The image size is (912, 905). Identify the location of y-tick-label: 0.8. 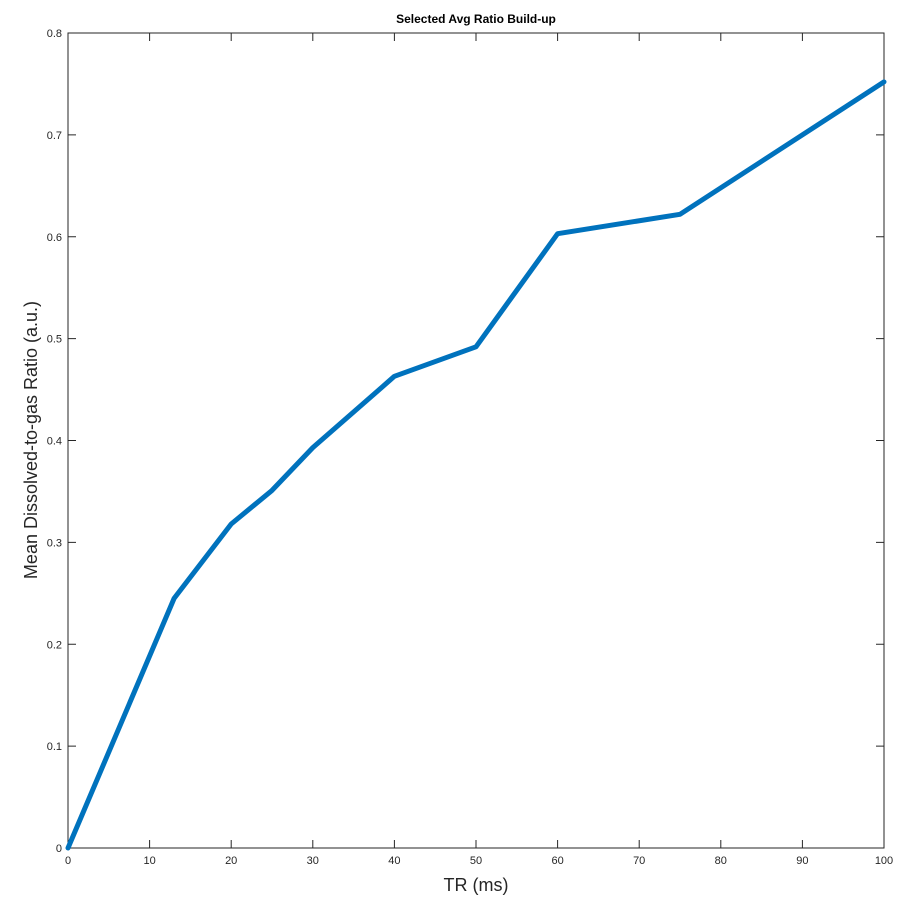
(54, 34).